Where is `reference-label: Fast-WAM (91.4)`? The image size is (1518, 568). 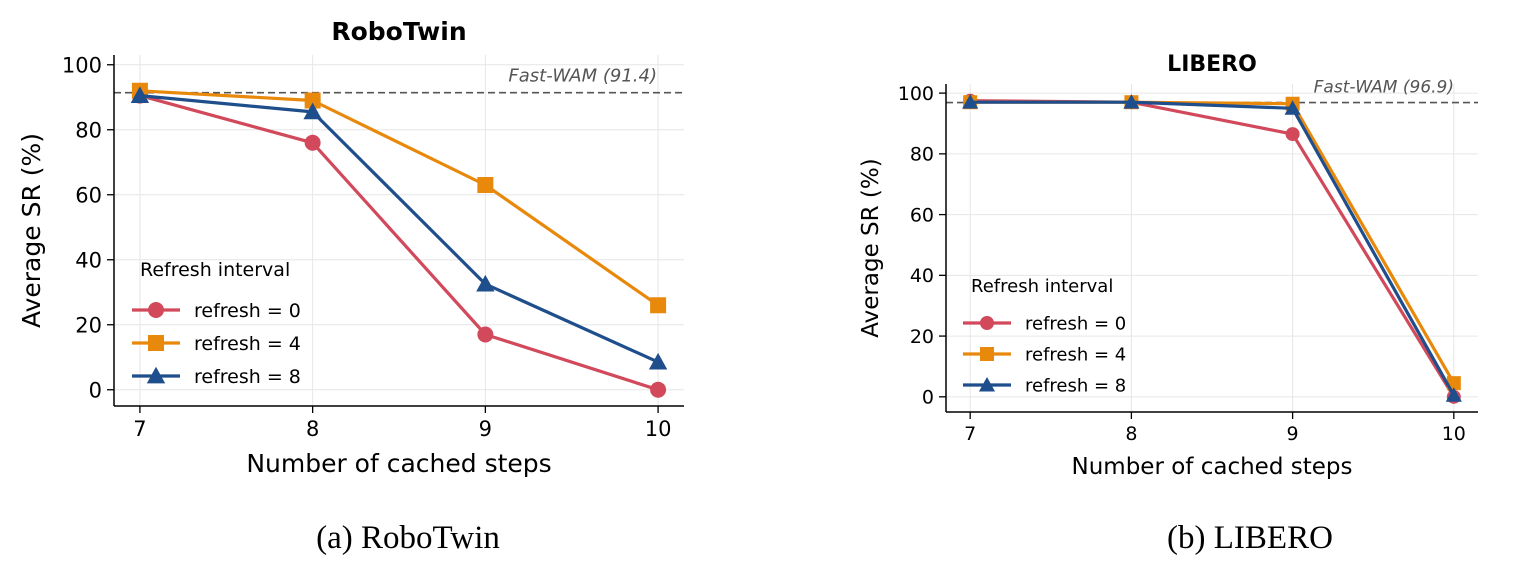
reference-label: Fast-WAM (91.4) is located at coordinates (582, 76).